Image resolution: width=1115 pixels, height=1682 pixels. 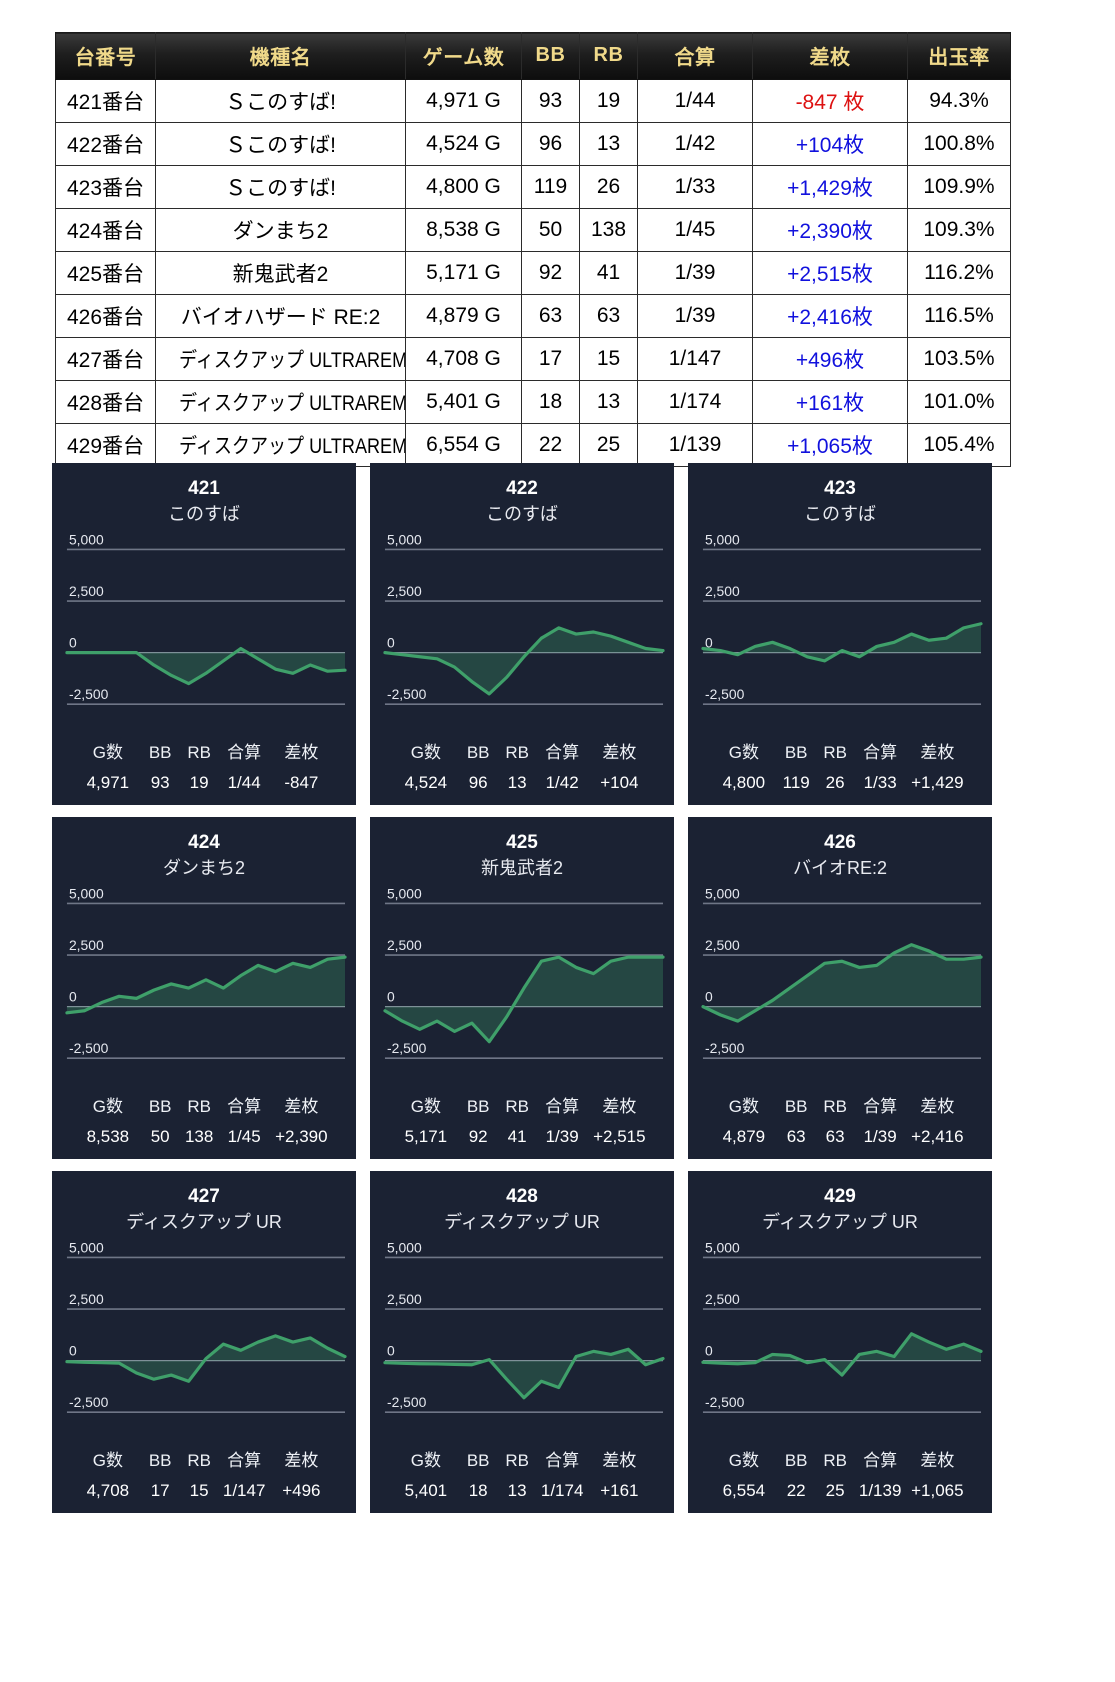 What do you see at coordinates (199, 1136) in the screenshot?
I see `stat-value: 138` at bounding box center [199, 1136].